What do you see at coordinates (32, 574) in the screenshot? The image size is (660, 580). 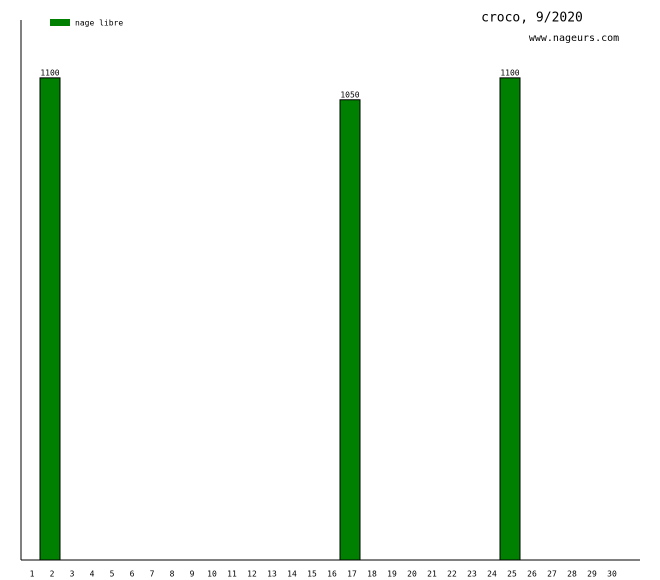 I see `x-tick-label: 1` at bounding box center [32, 574].